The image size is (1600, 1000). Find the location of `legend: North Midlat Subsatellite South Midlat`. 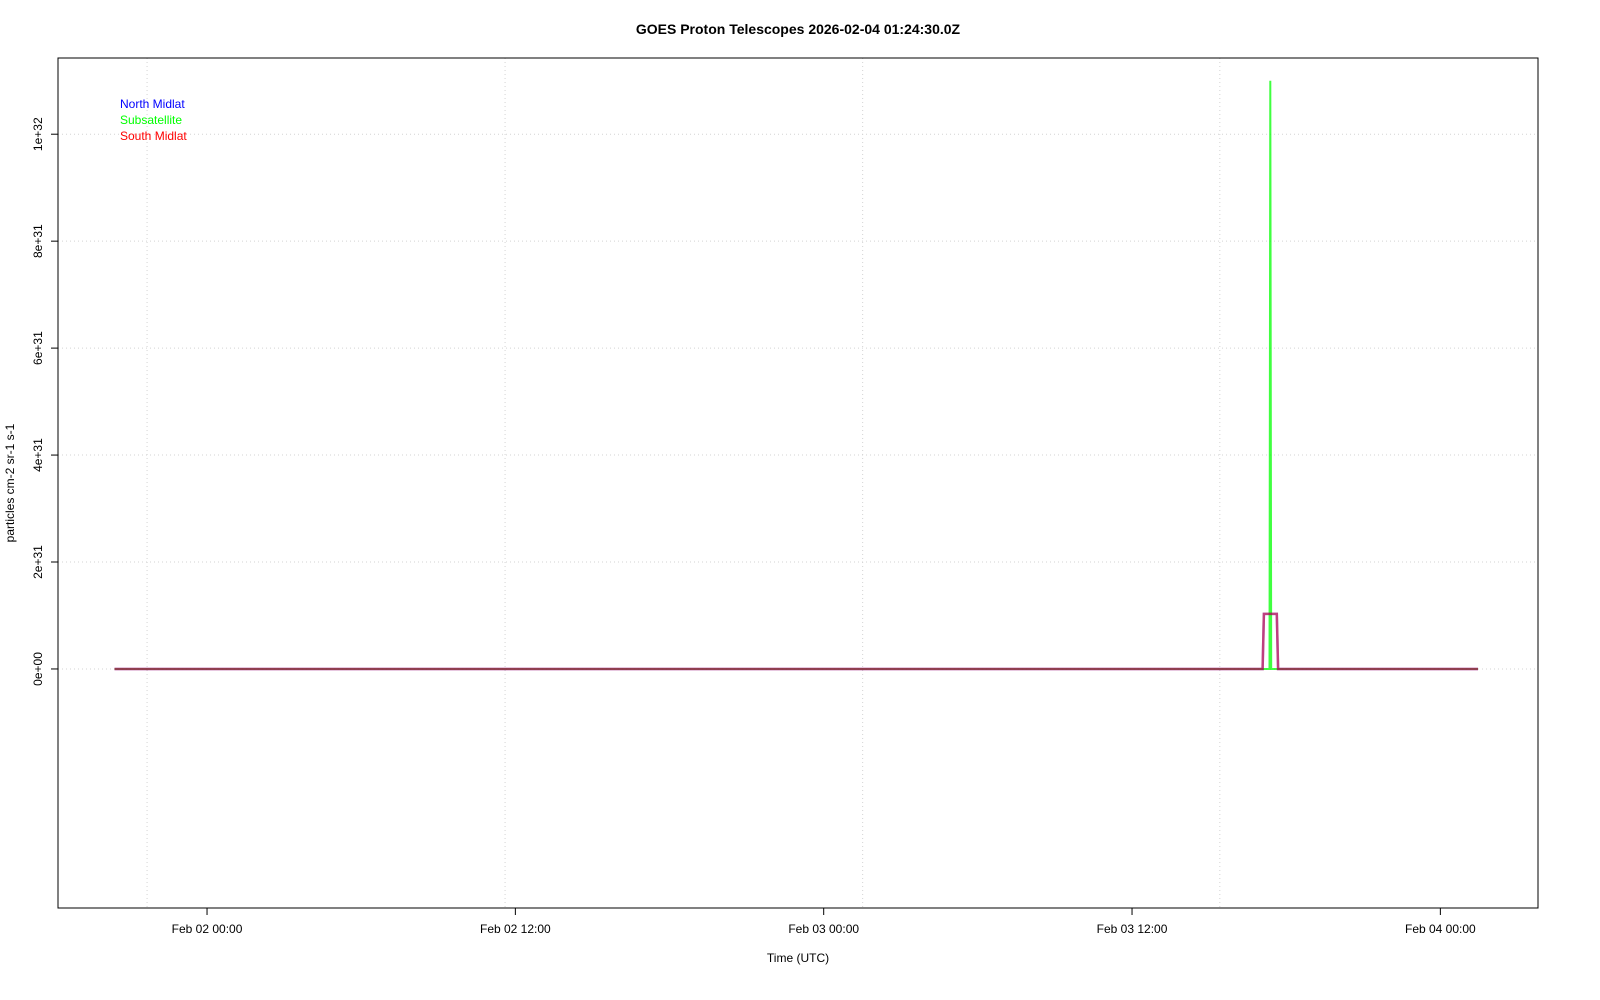

legend: North Midlat Subsatellite South Midlat is located at coordinates (153, 120).